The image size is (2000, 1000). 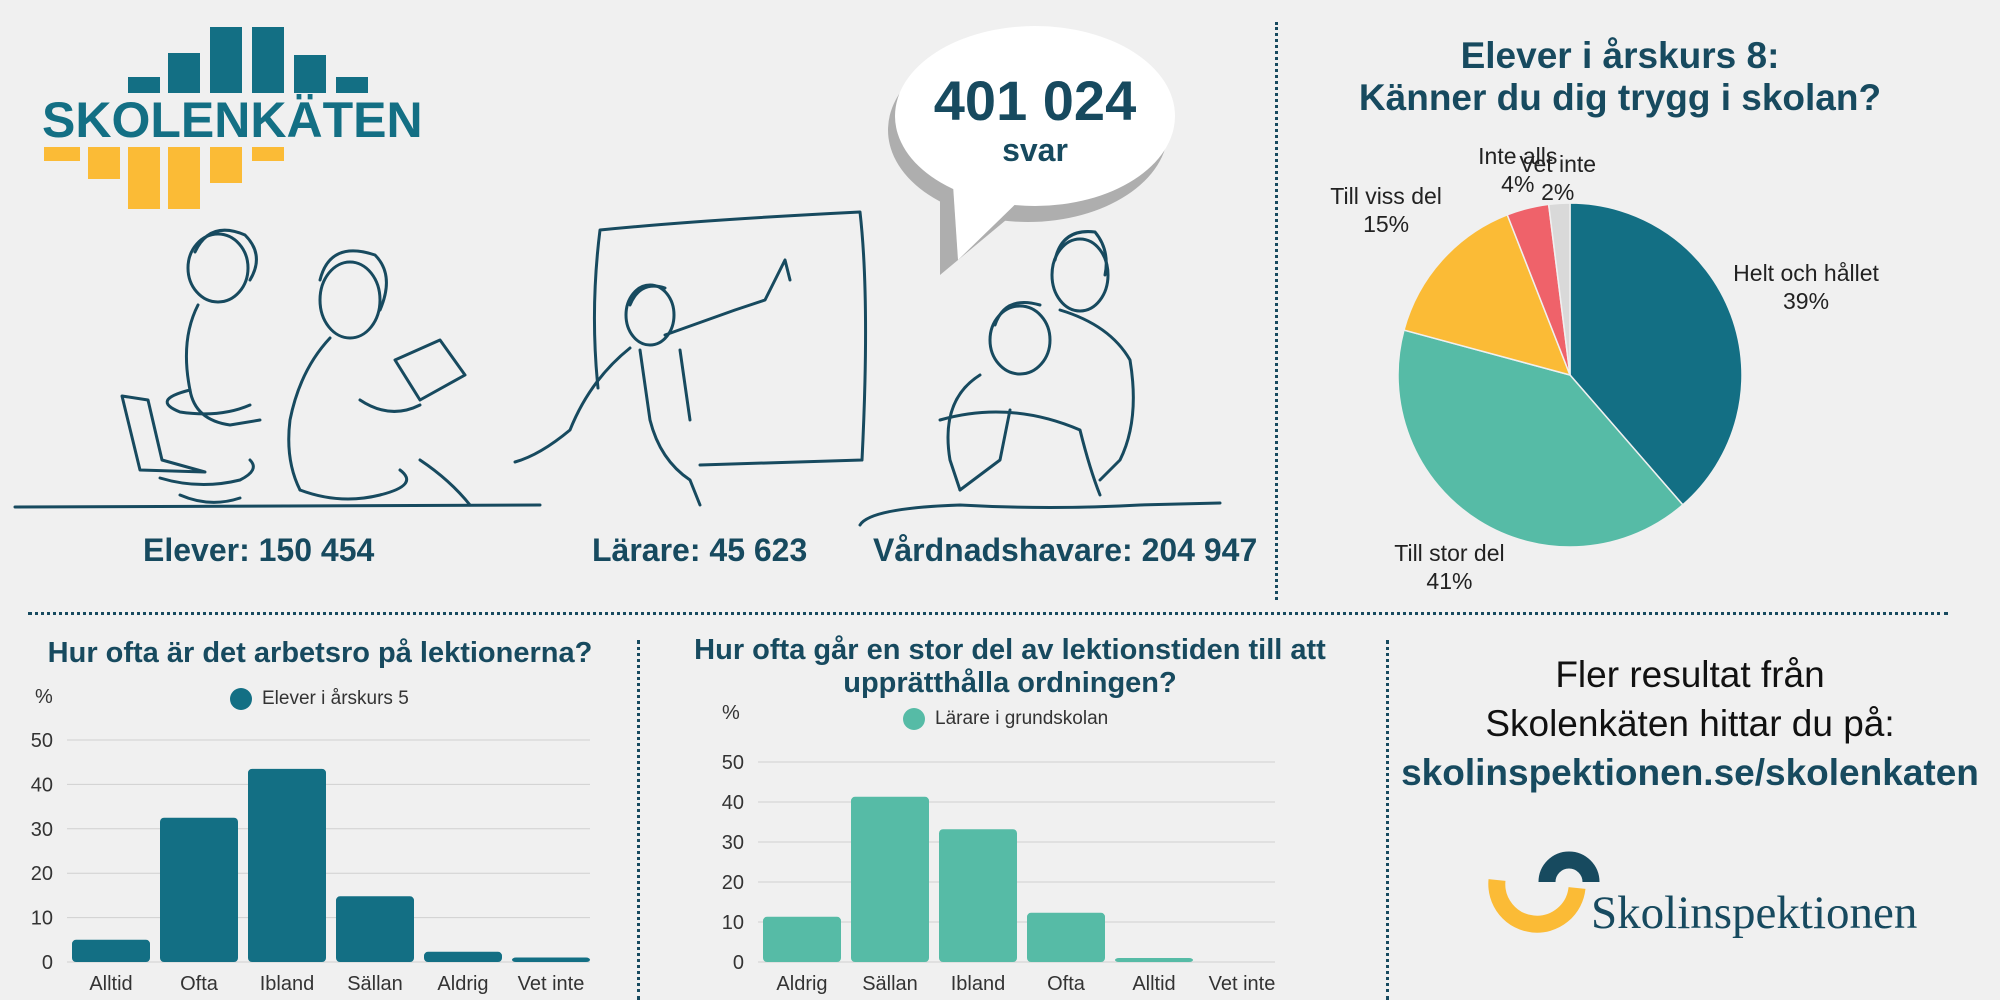 What do you see at coordinates (1620, 97) in the screenshot?
I see `pie-title-line-2: Känner du dig trygg i skolan?` at bounding box center [1620, 97].